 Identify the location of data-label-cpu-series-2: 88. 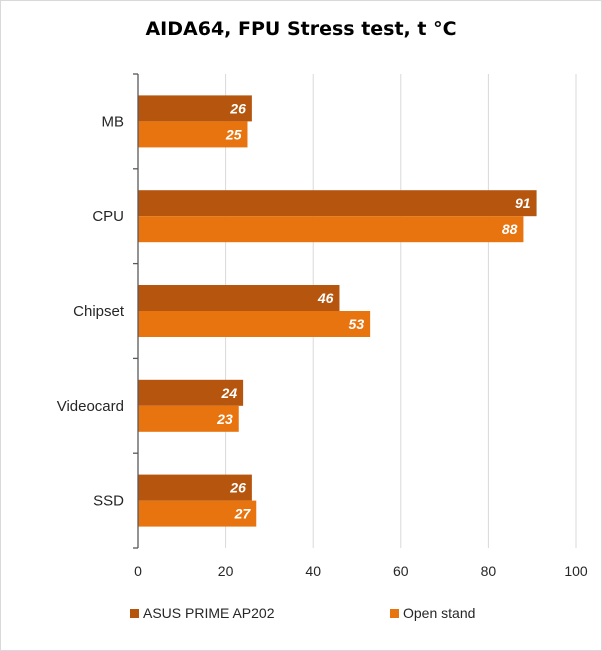
(510, 229).